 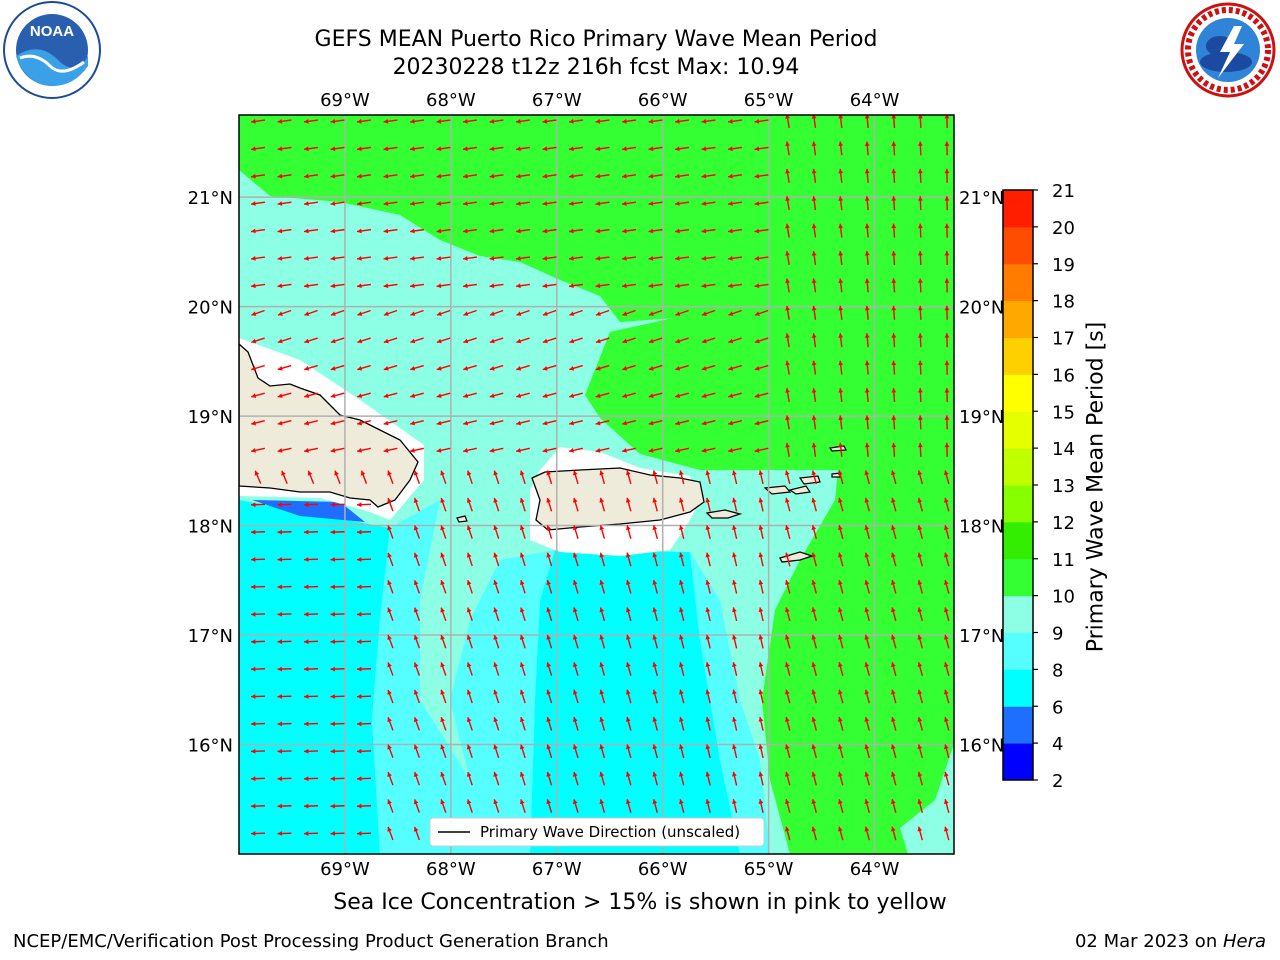 What do you see at coordinates (597, 832) in the screenshot?
I see `arrow-legend: Primary Wave Direction (unscaled)` at bounding box center [597, 832].